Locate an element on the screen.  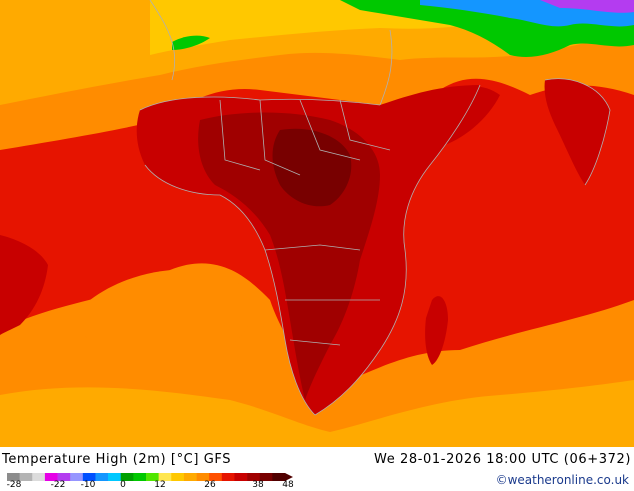
credit-link: ©weatheronline.co.uk is located at coordinates (562, 480).